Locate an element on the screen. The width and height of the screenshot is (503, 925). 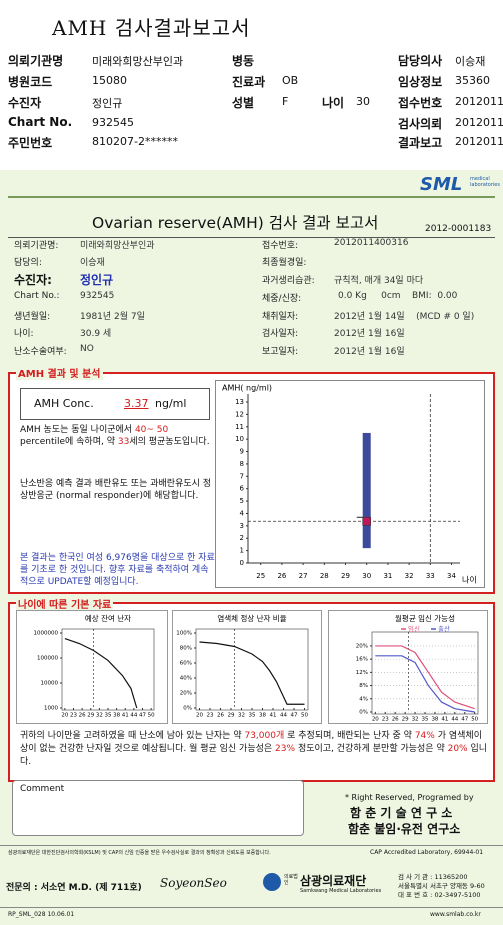
field-label: 수진자 is located at coordinates (25, 103).